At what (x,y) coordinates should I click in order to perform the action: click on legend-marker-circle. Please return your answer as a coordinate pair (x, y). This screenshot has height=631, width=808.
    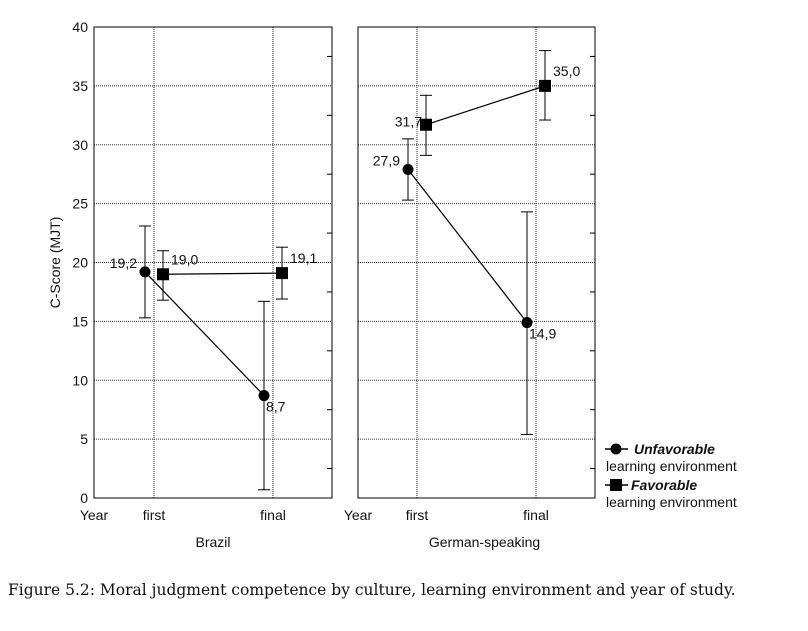
    Looking at the image, I should click on (616, 449).